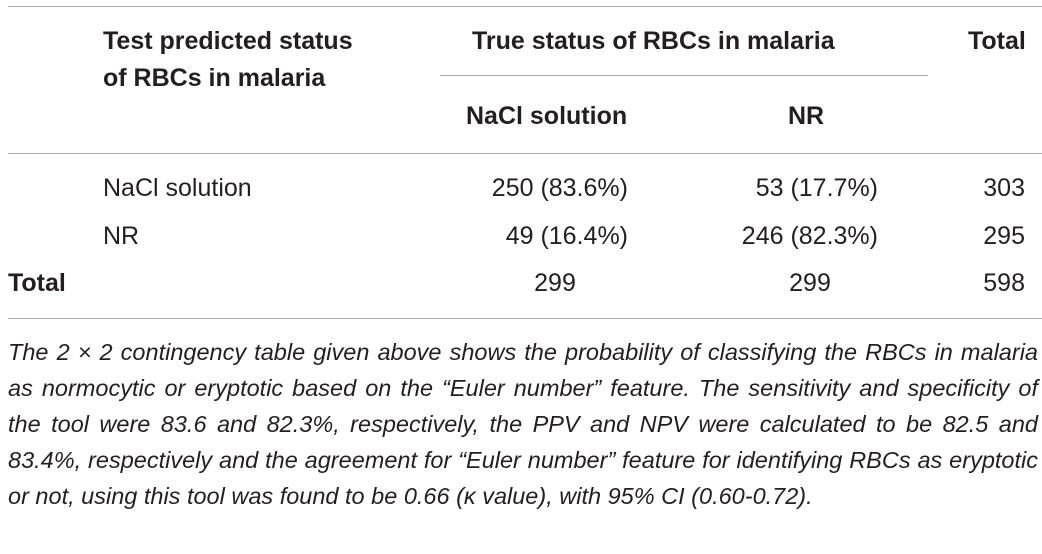 The image size is (1042, 554). Describe the element at coordinates (816, 188) in the screenshot. I see `cell-r1-c2: 53 (17.7%)` at that location.